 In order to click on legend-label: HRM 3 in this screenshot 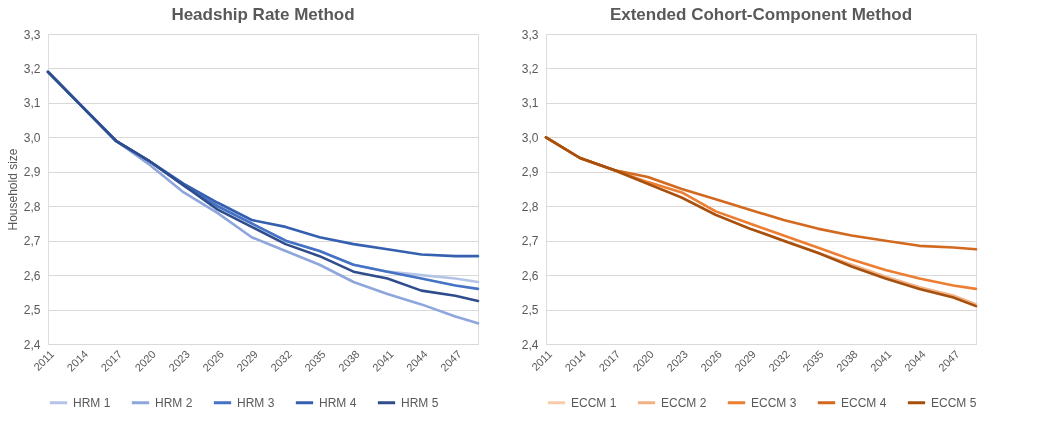, I will do `click(256, 402)`.